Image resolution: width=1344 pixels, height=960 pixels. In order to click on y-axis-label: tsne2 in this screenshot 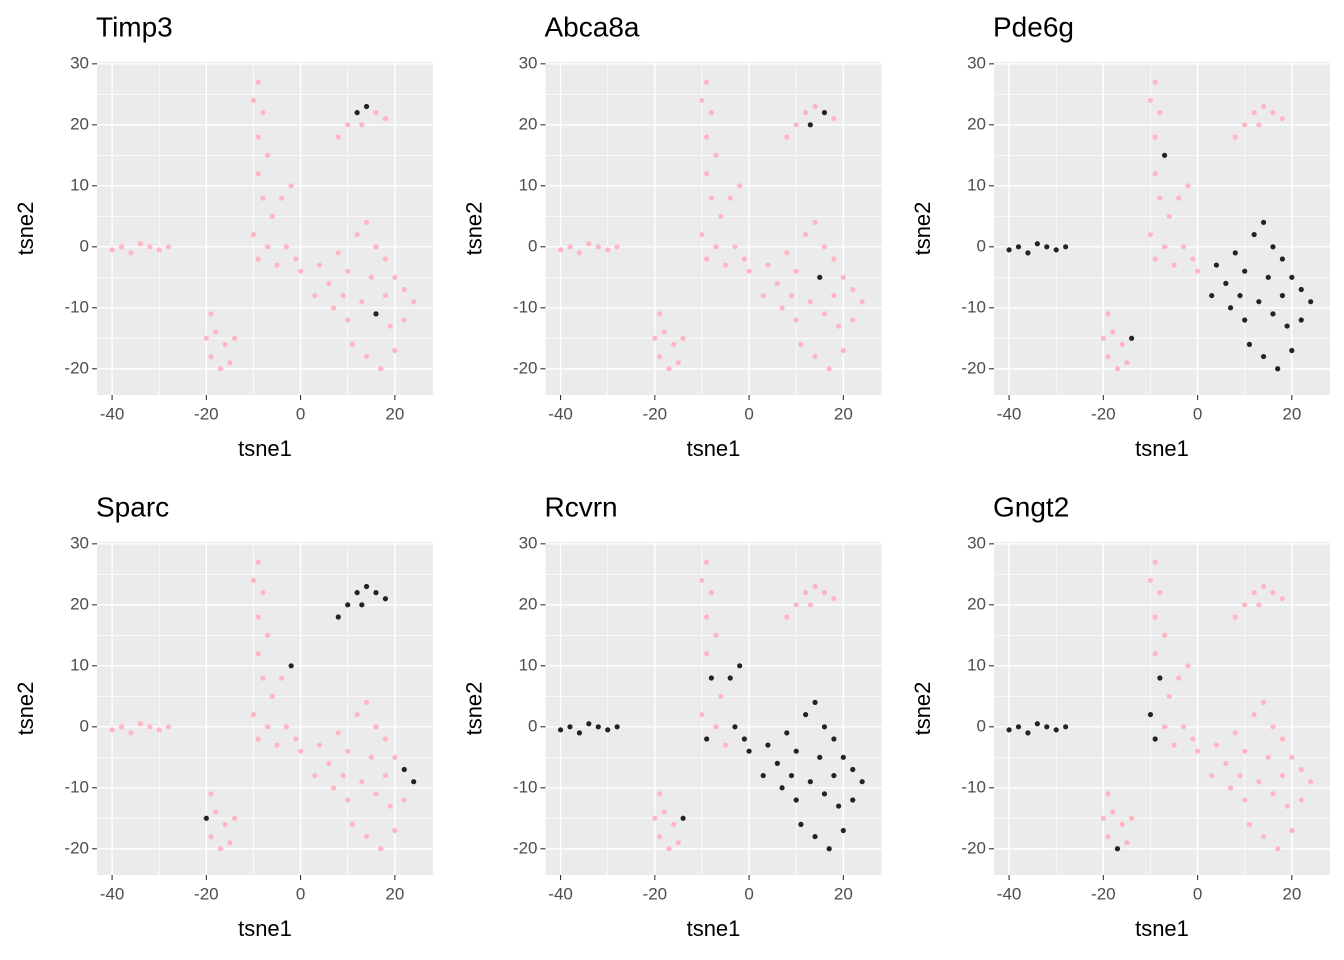, I will do `click(473, 229)`.